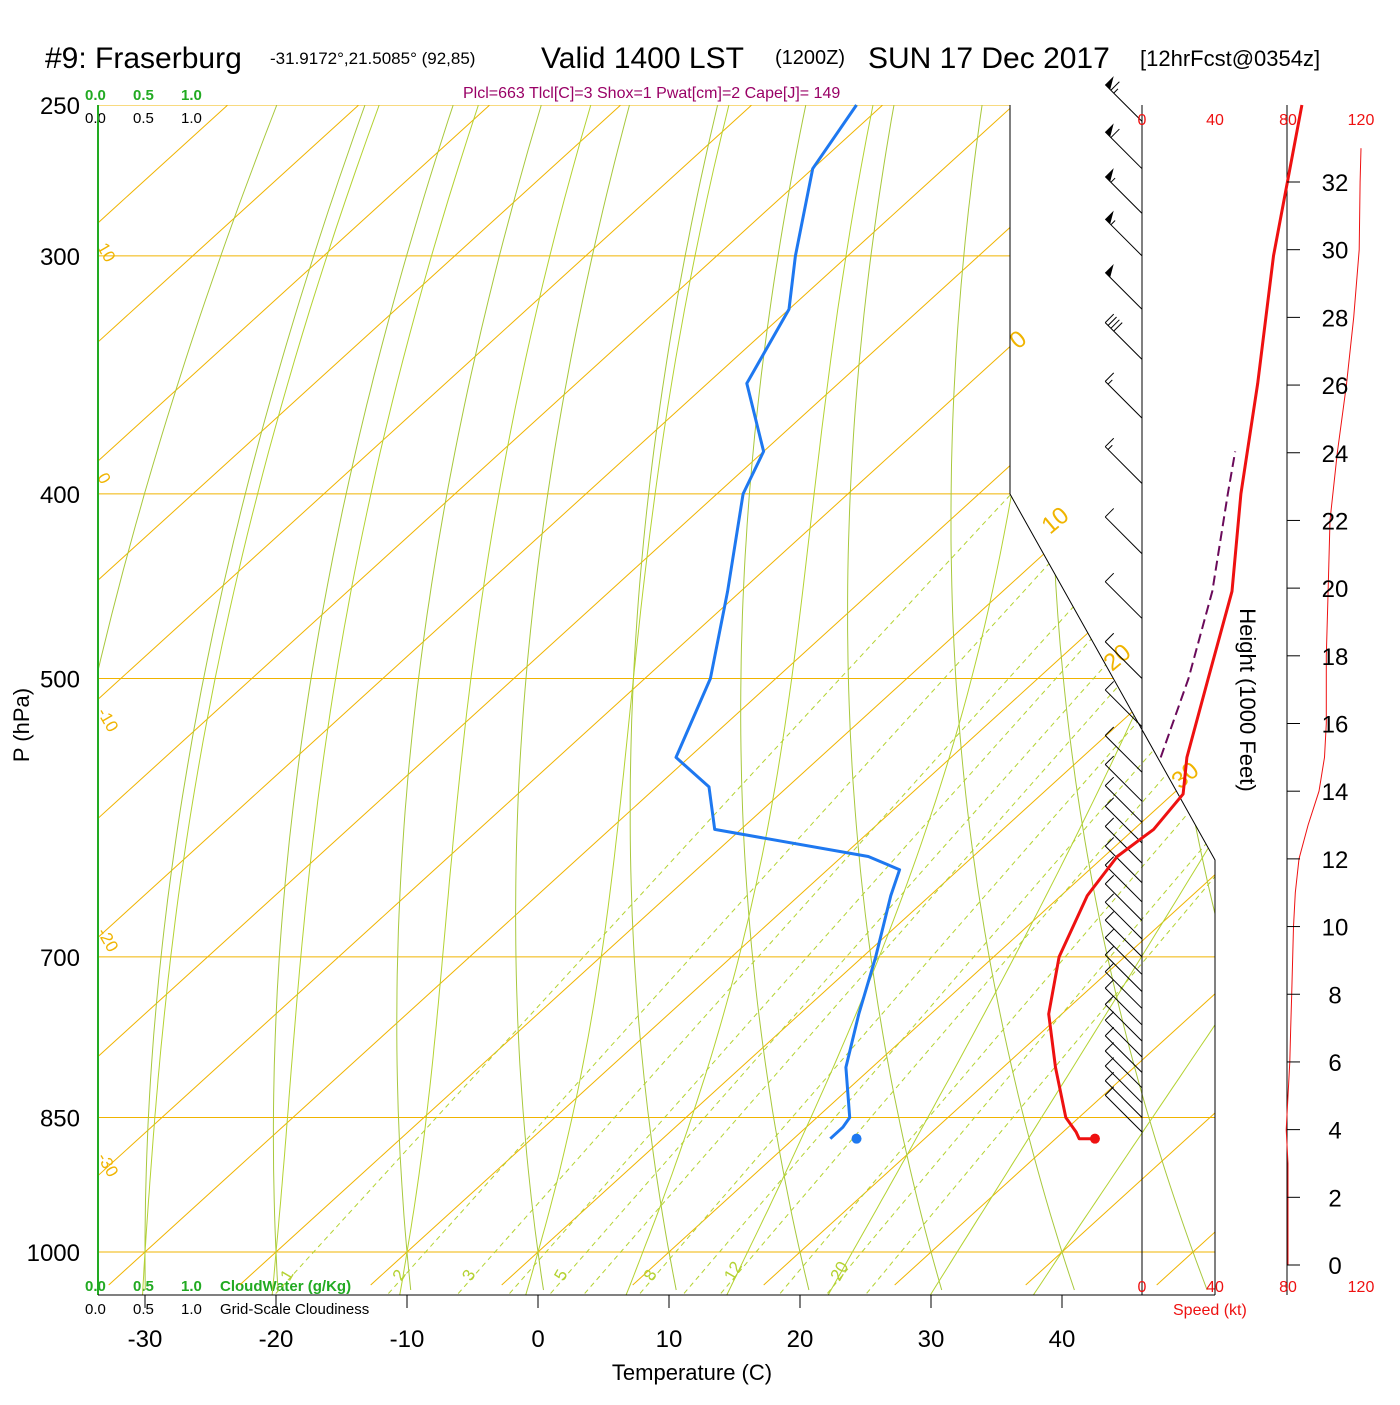 The width and height of the screenshot is (1400, 1405). I want to click on pressure-label: 300, so click(60, 257).